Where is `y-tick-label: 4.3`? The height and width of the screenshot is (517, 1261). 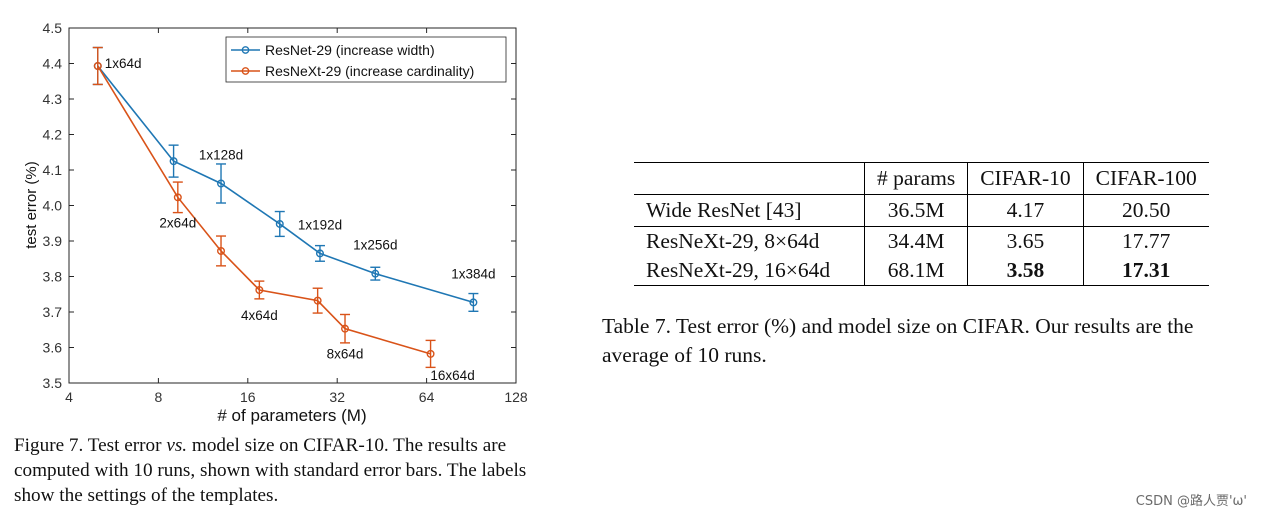 y-tick-label: 4.3 is located at coordinates (53, 99).